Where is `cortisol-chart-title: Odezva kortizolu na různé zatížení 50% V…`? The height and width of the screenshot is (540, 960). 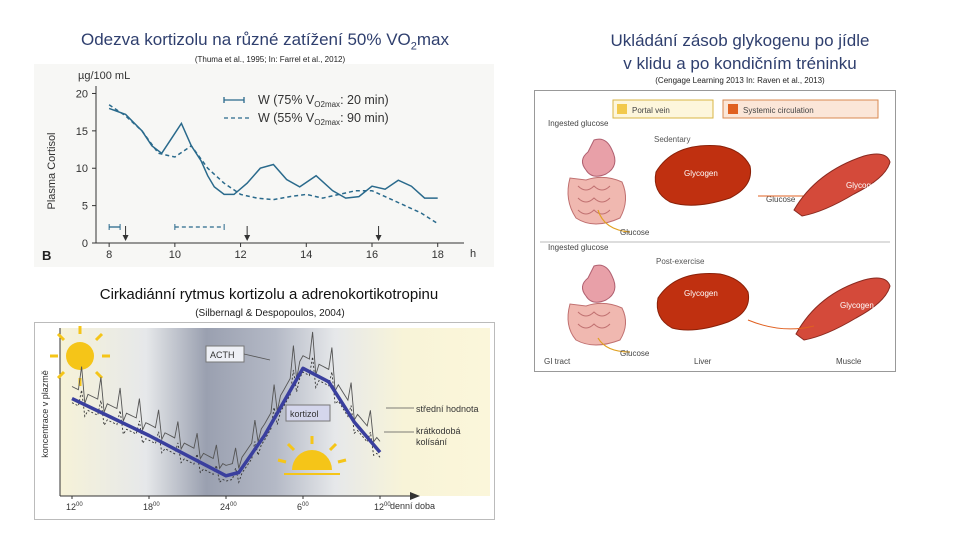
cortisol-chart-title: Odezva kortizolu na různé zatížení 50% V… is located at coordinates (265, 41).